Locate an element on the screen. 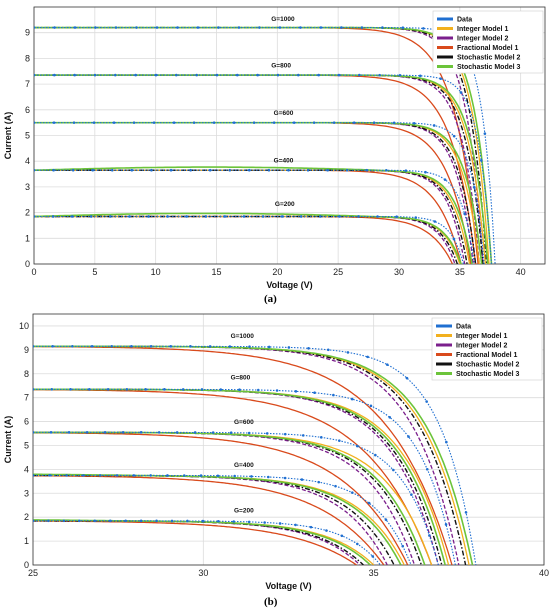 This screenshot has height=611, width=550. annotation-label: G=400 is located at coordinates (244, 465).